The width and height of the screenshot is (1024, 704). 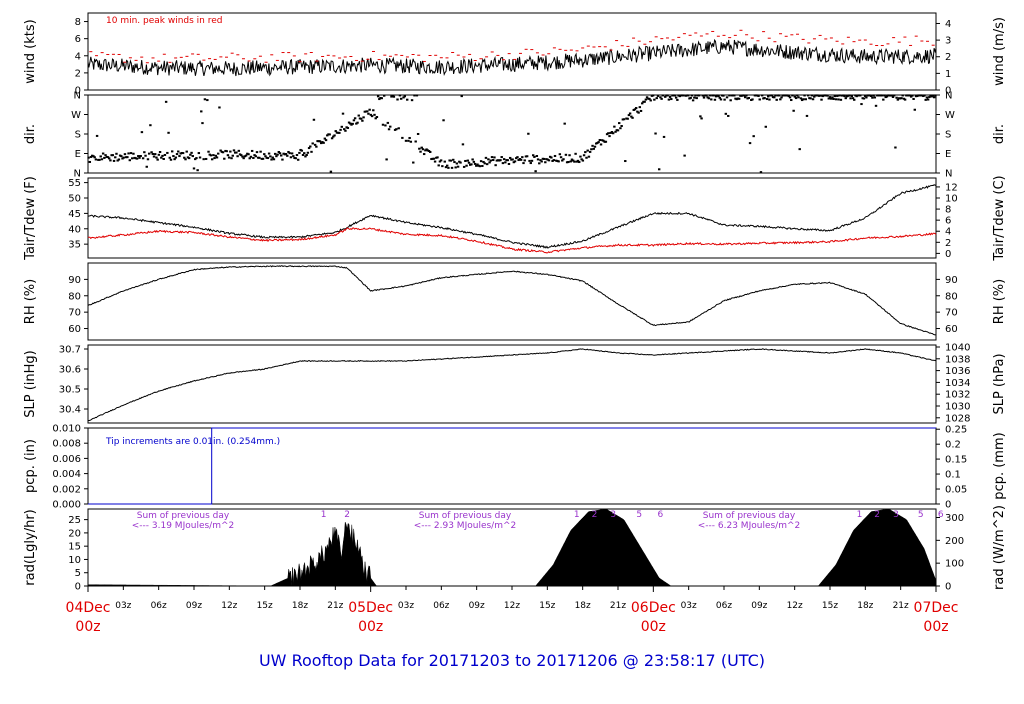 What do you see at coordinates (123, 606) in the screenshot?
I see `x-tick-label: 03z` at bounding box center [123, 606].